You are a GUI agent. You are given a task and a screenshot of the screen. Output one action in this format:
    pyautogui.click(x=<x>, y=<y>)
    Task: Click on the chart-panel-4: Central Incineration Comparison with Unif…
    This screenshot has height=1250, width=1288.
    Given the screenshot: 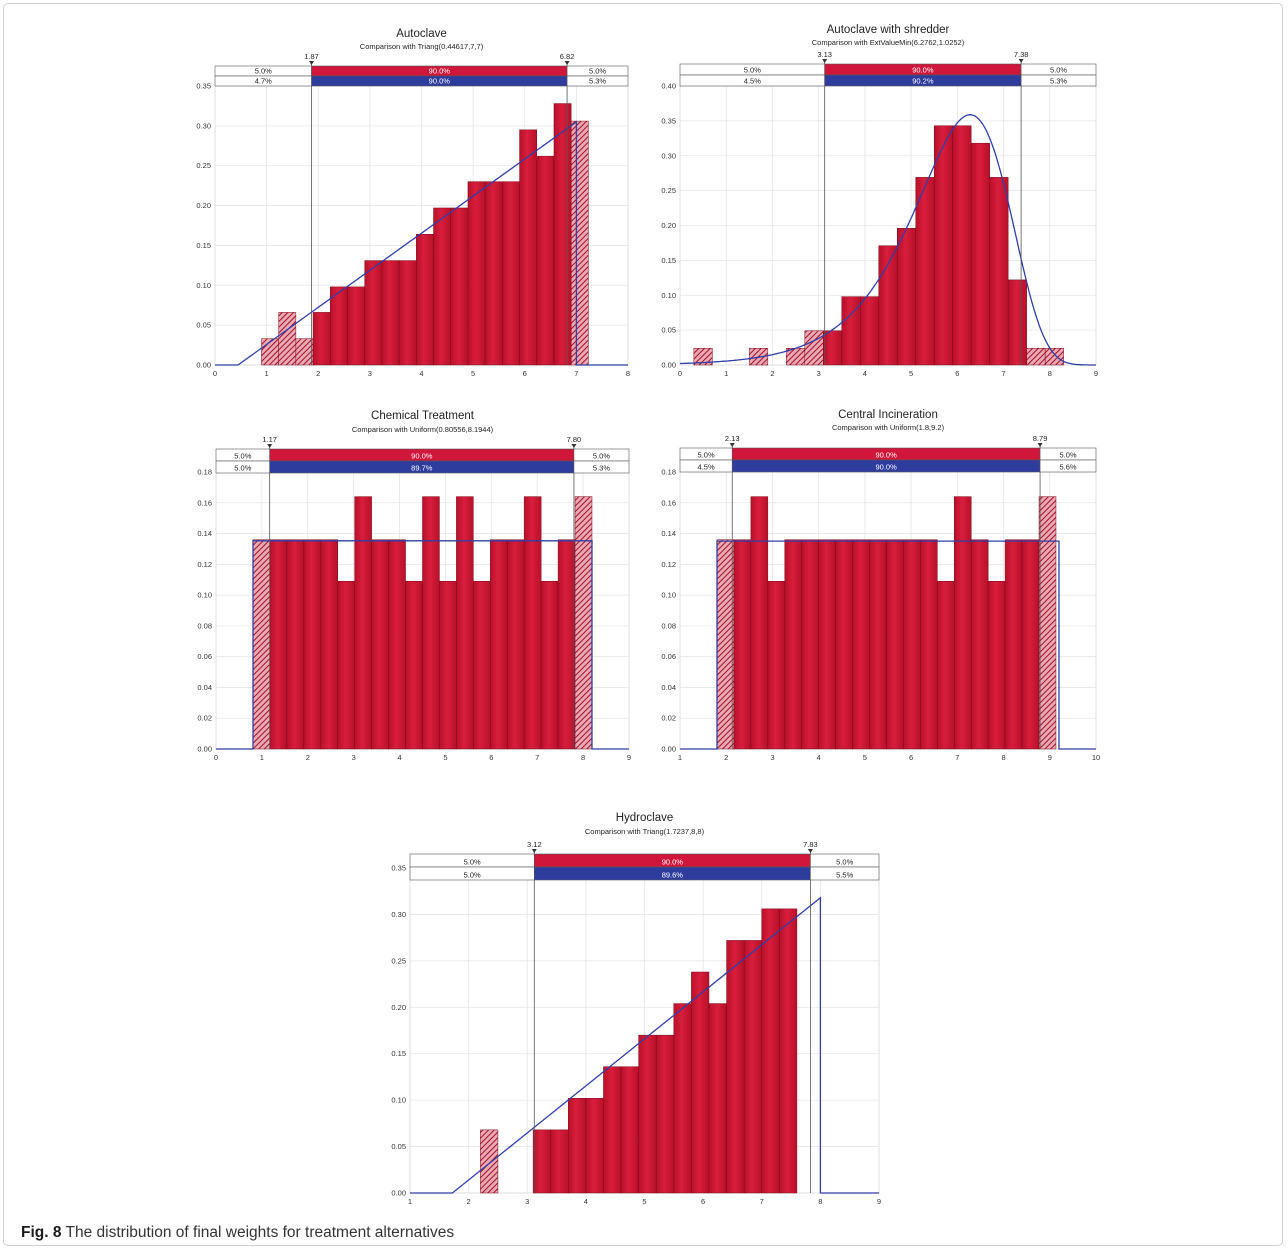 What is the action you would take?
    pyautogui.click(x=880, y=585)
    